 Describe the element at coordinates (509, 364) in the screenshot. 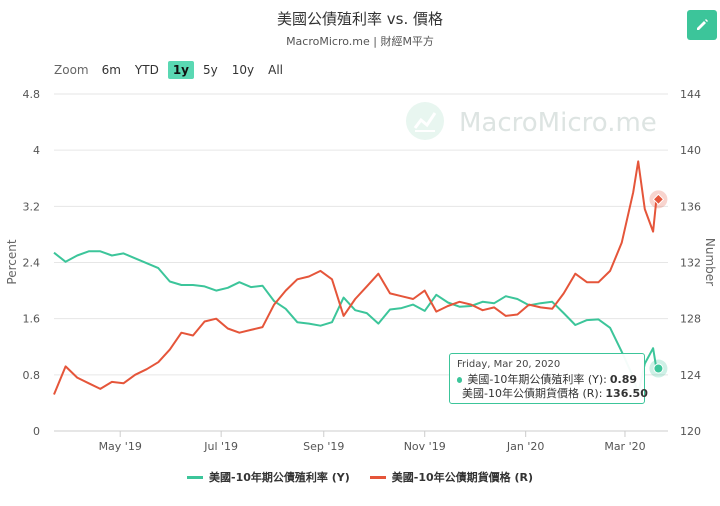

I see `tooltip-date: Friday, Mar 20, 2020` at that location.